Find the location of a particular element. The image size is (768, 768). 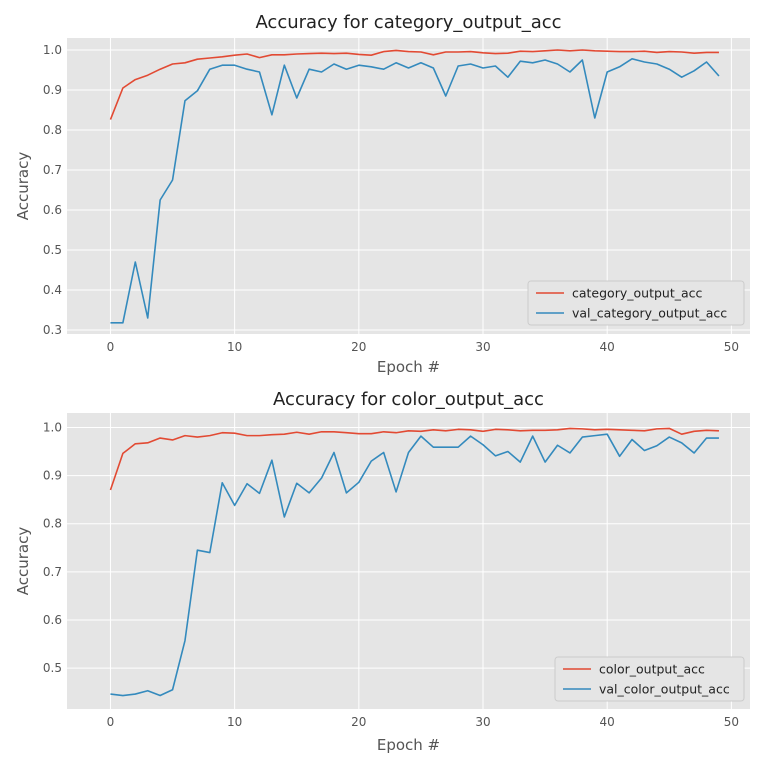

legend-label: color_output_acc is located at coordinates (652, 669).